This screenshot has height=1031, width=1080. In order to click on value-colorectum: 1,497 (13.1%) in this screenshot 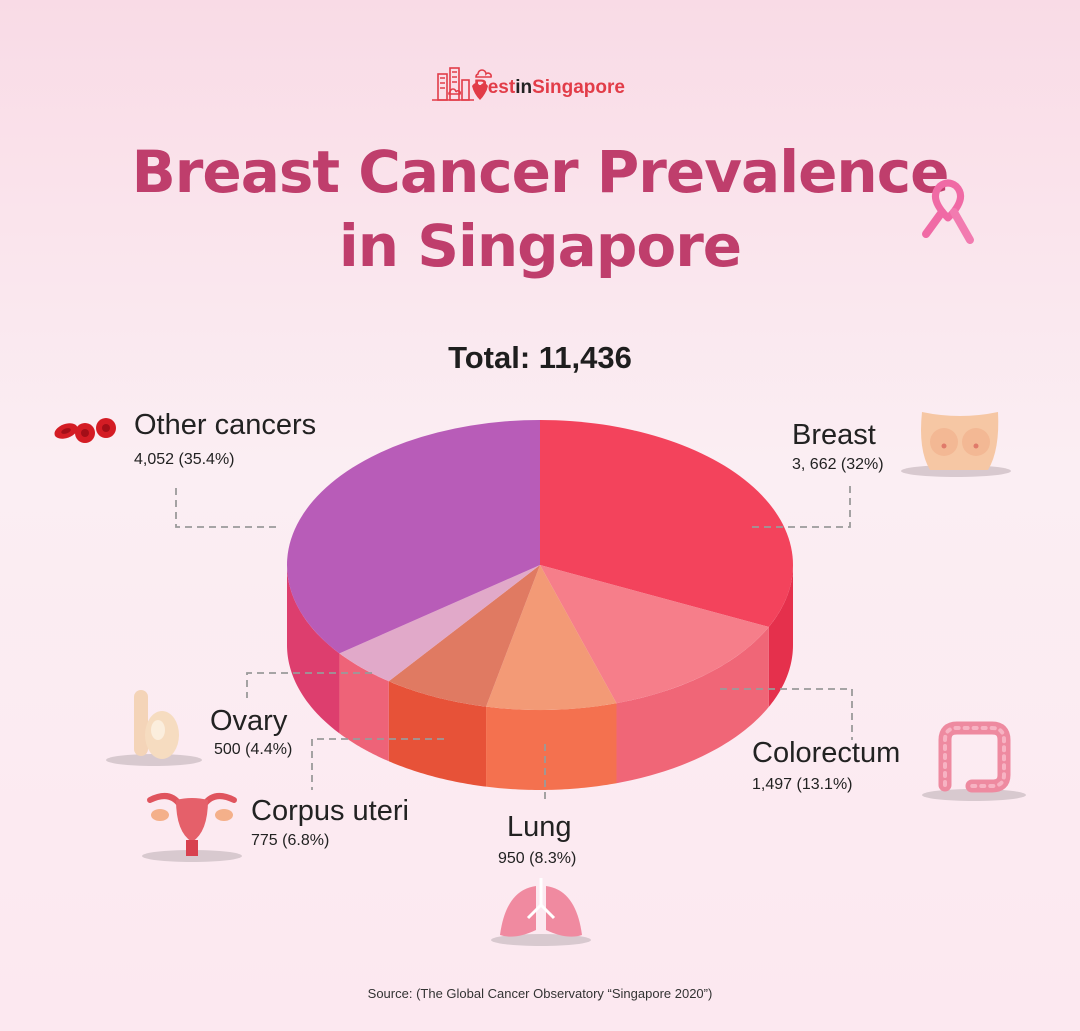, I will do `click(802, 784)`.